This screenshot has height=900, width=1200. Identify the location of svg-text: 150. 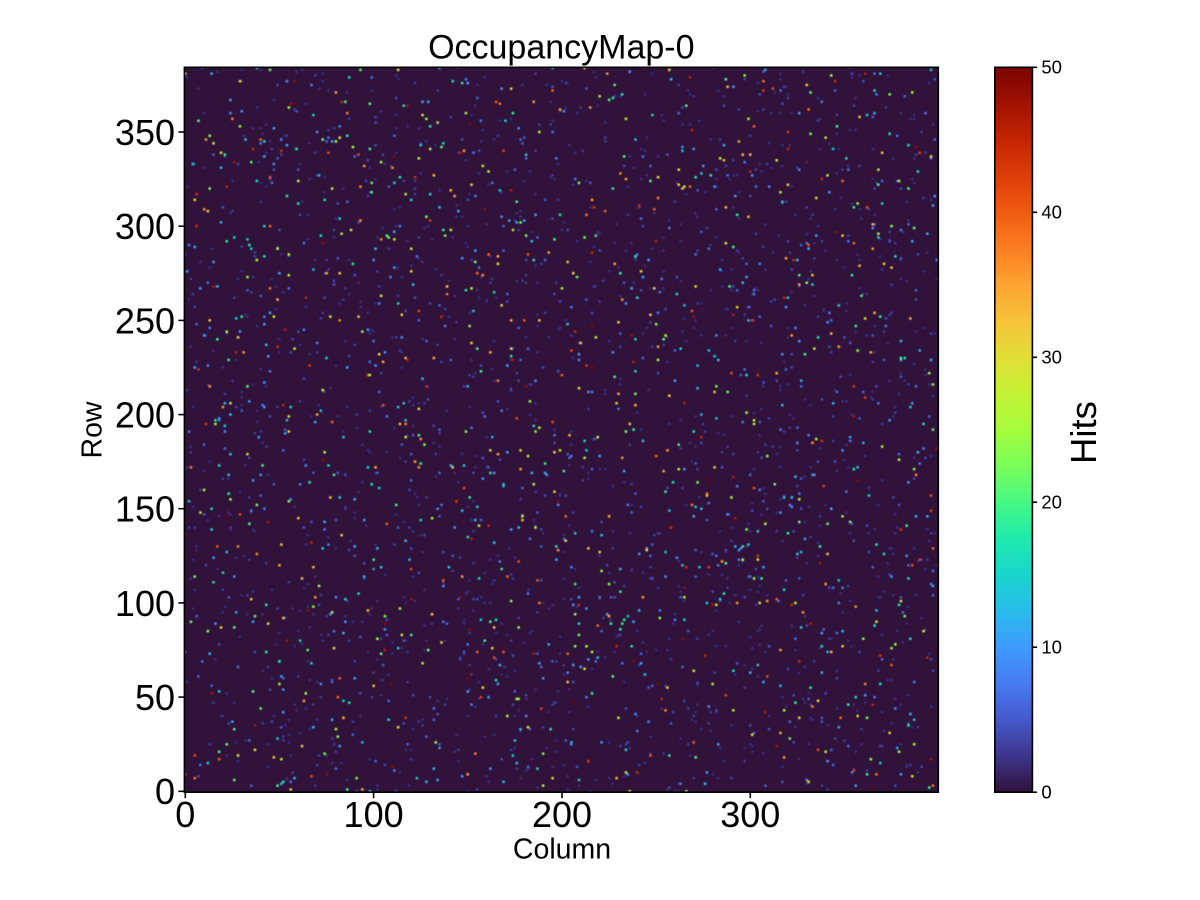
(145, 509).